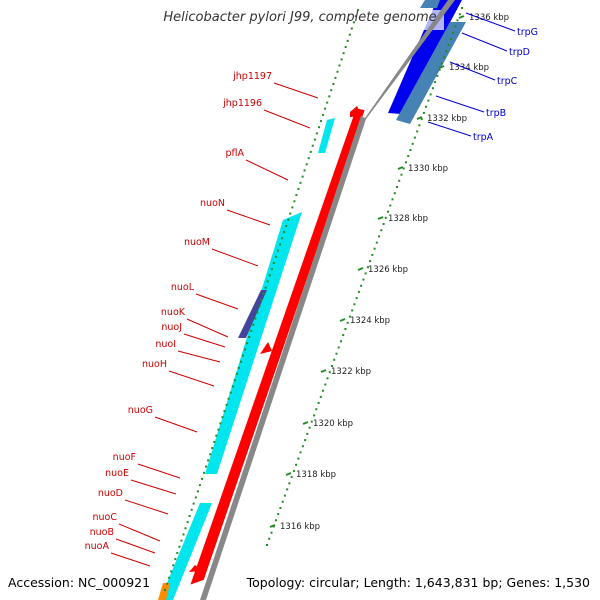 This screenshot has width=600, height=600. Describe the element at coordinates (519, 52) in the screenshot. I see `gene-label-trpD: trpD` at that location.